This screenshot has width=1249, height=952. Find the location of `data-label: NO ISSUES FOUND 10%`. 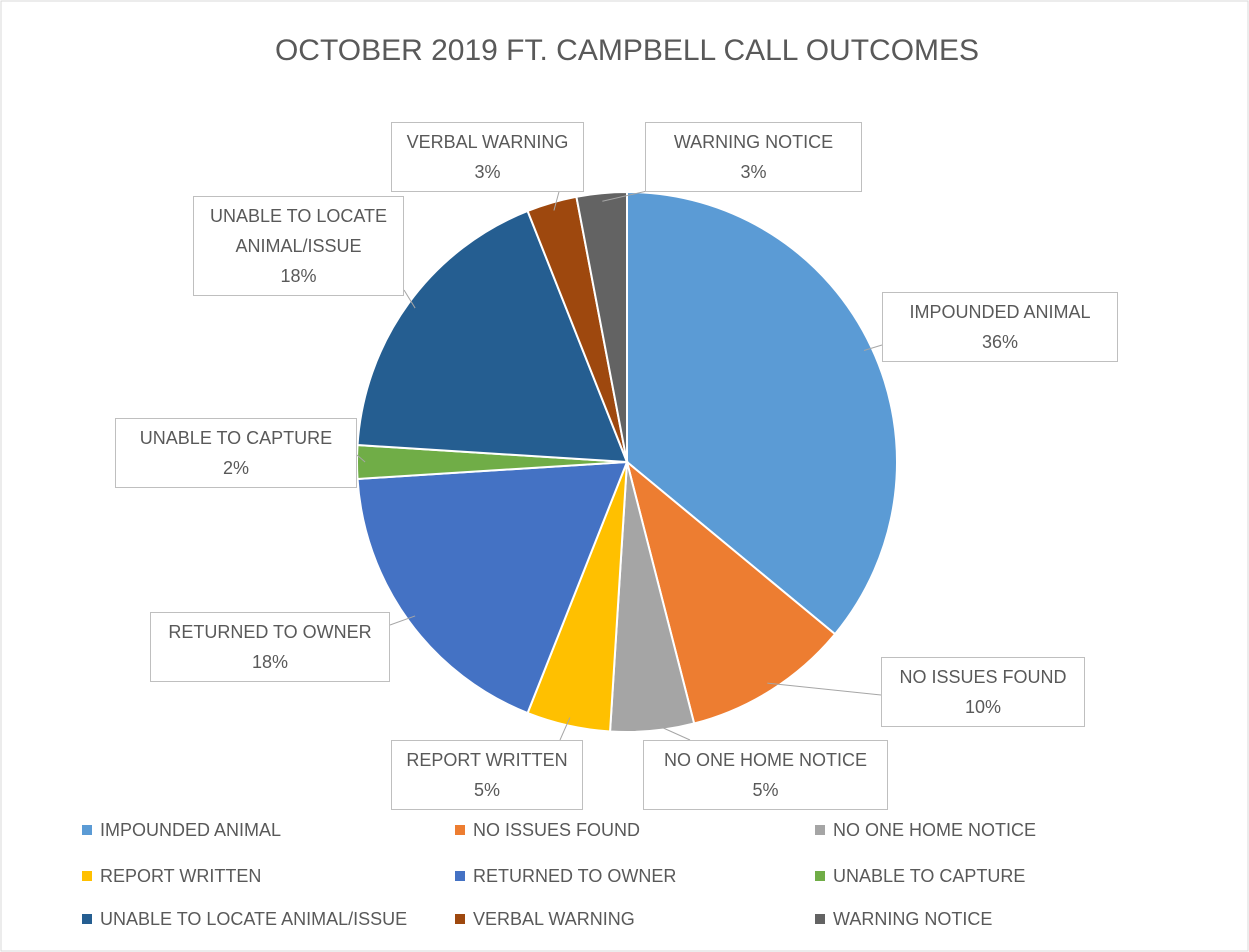

data-label: NO ISSUES FOUND 10% is located at coordinates (983, 692).